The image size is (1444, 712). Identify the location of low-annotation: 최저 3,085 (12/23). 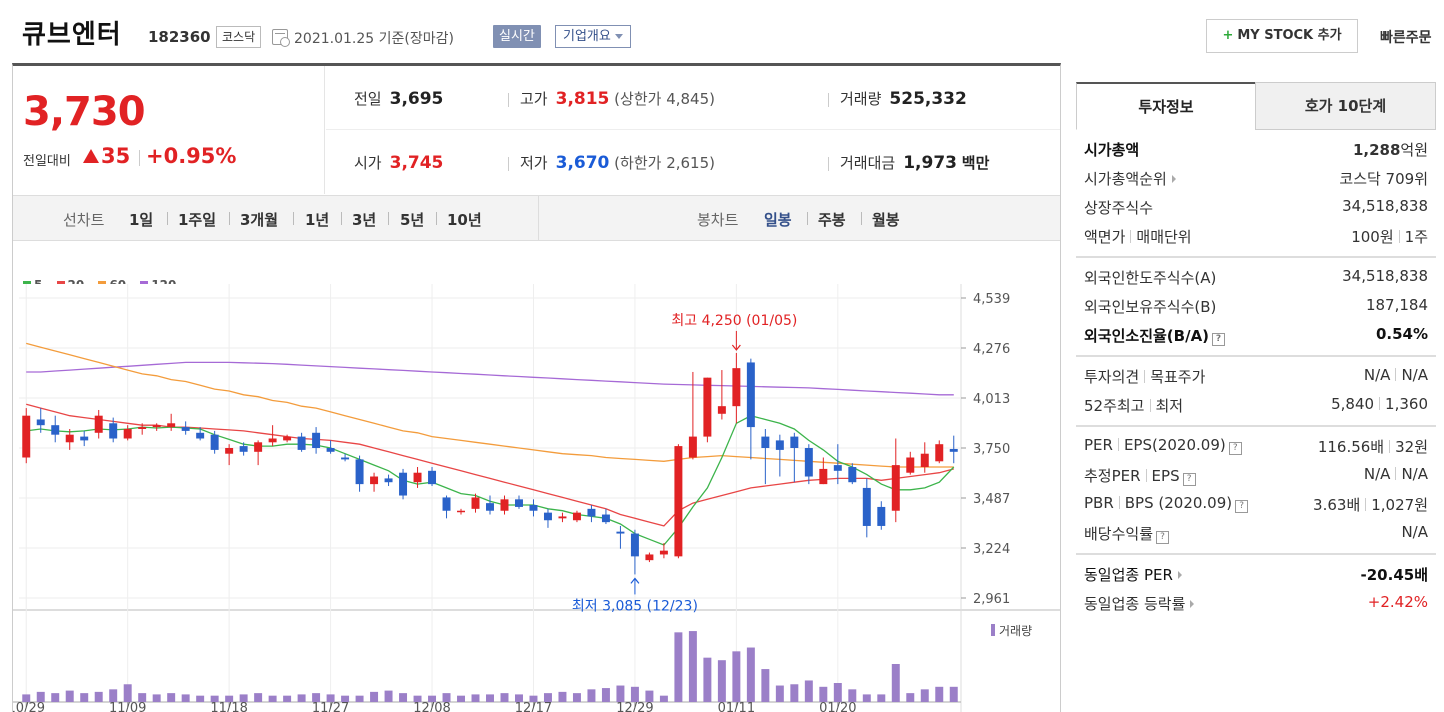
(635, 606).